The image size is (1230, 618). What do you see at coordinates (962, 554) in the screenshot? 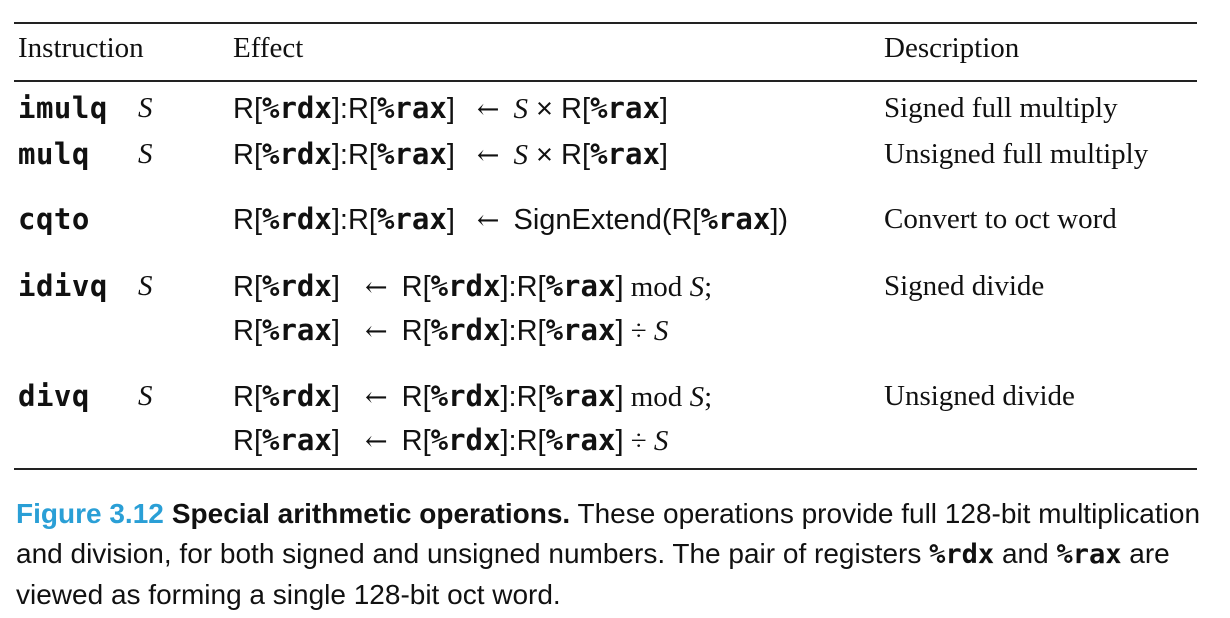
I see `caption-register: %rdx` at bounding box center [962, 554].